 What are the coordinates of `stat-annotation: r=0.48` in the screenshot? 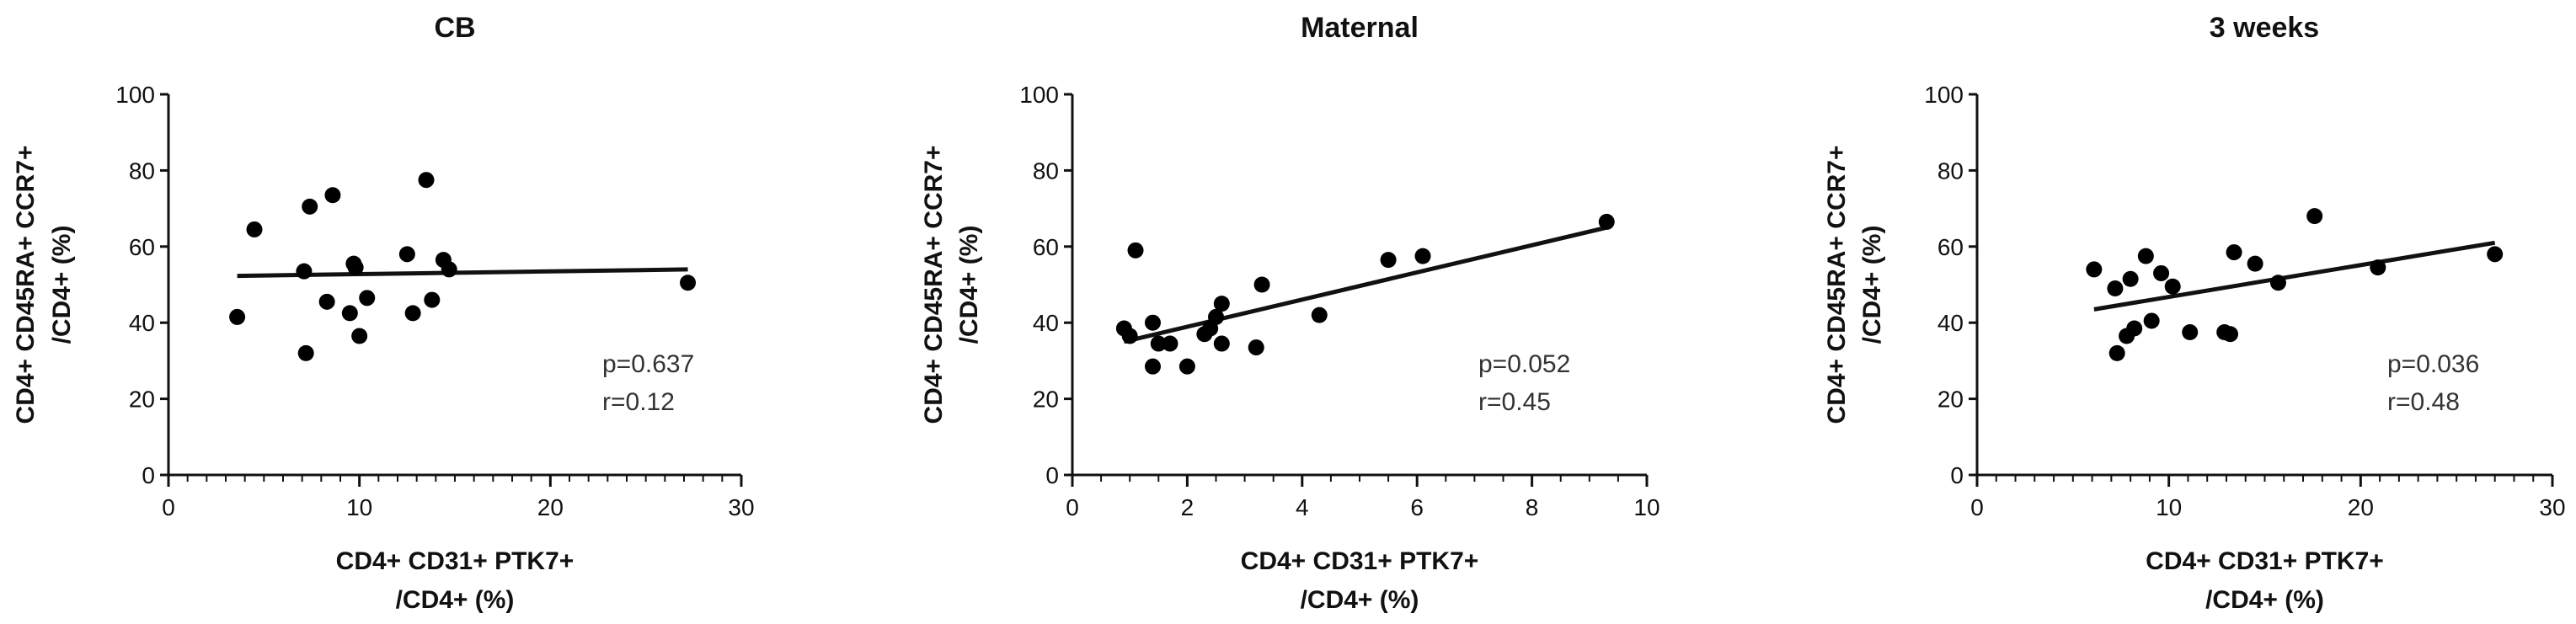 It's located at (2423, 402).